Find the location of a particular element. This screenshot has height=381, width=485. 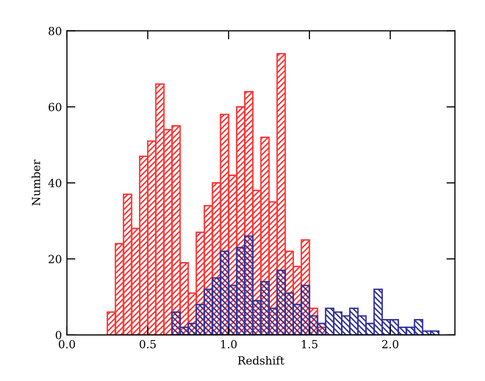

x-tick-label: 1.0 is located at coordinates (229, 344).